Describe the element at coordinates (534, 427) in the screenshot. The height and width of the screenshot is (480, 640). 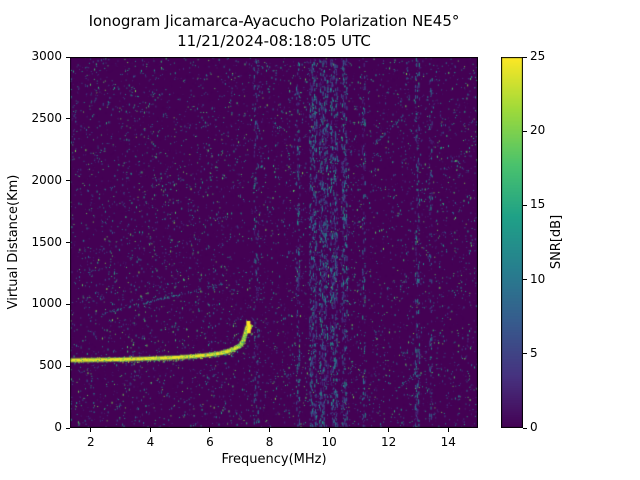
I see `colorbar-tick-label: 0` at that location.